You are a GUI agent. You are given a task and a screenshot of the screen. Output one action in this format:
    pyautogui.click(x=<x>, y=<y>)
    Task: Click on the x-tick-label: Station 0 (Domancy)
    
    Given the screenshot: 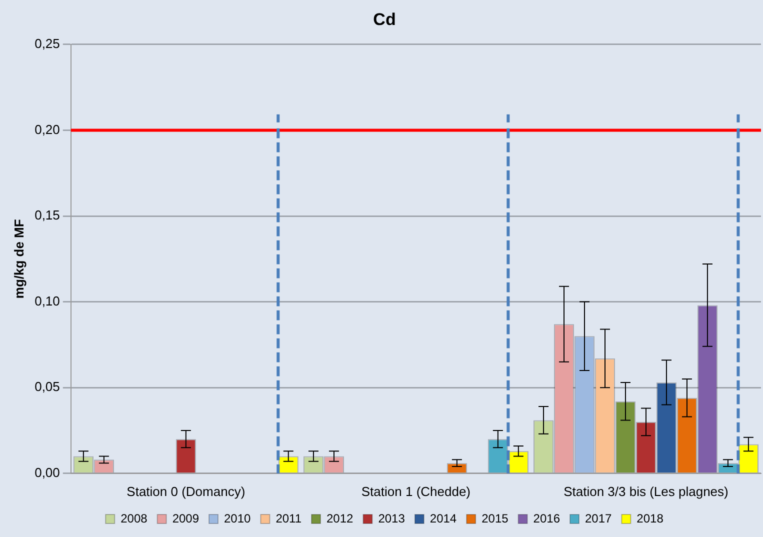 What is the action you would take?
    pyautogui.click(x=186, y=491)
    